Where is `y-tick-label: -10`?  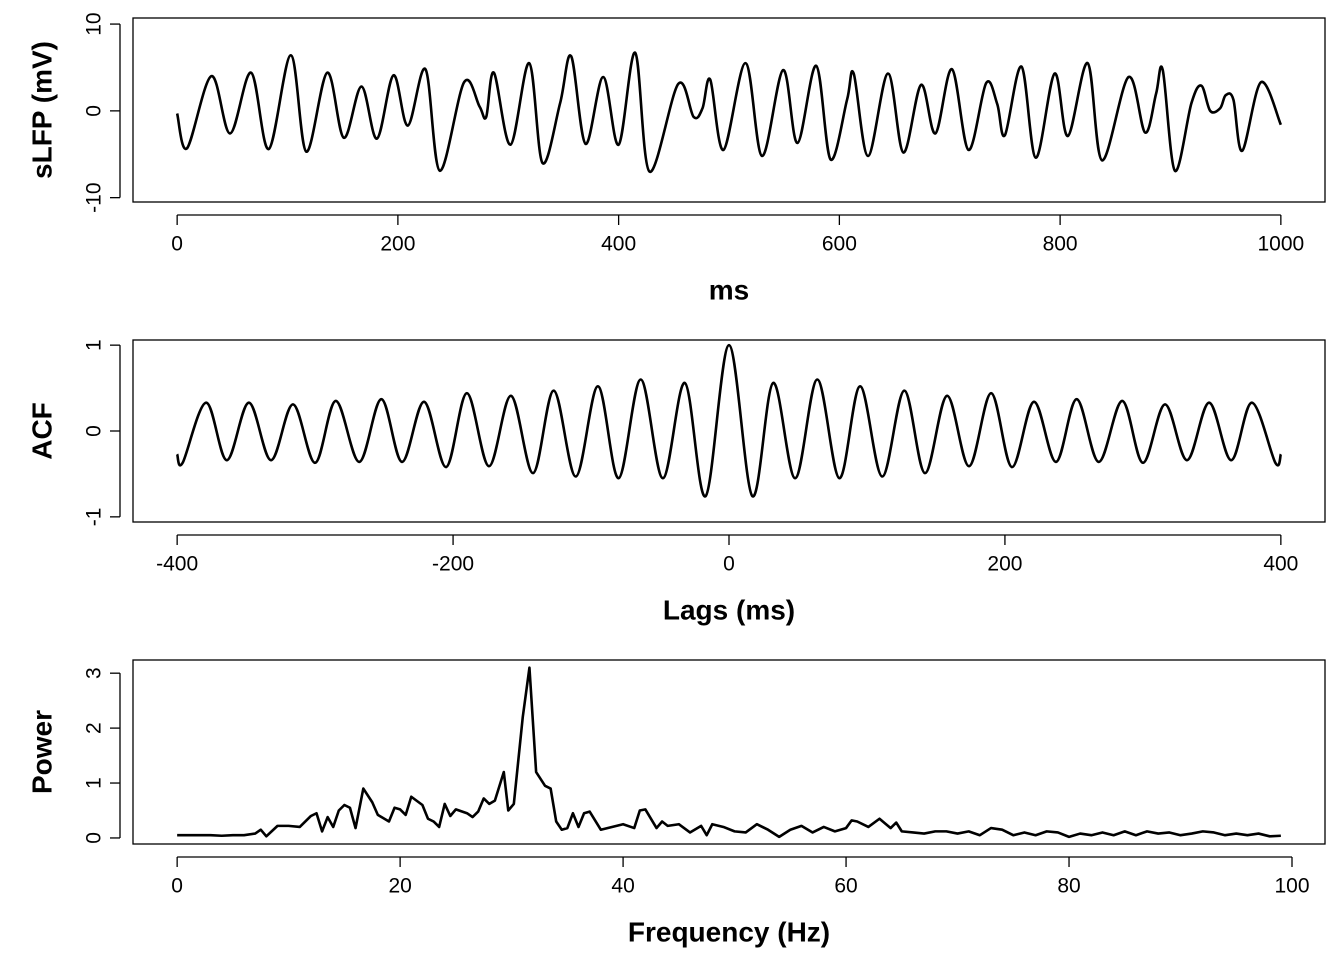
y-tick-label: -10 is located at coordinates (94, 197).